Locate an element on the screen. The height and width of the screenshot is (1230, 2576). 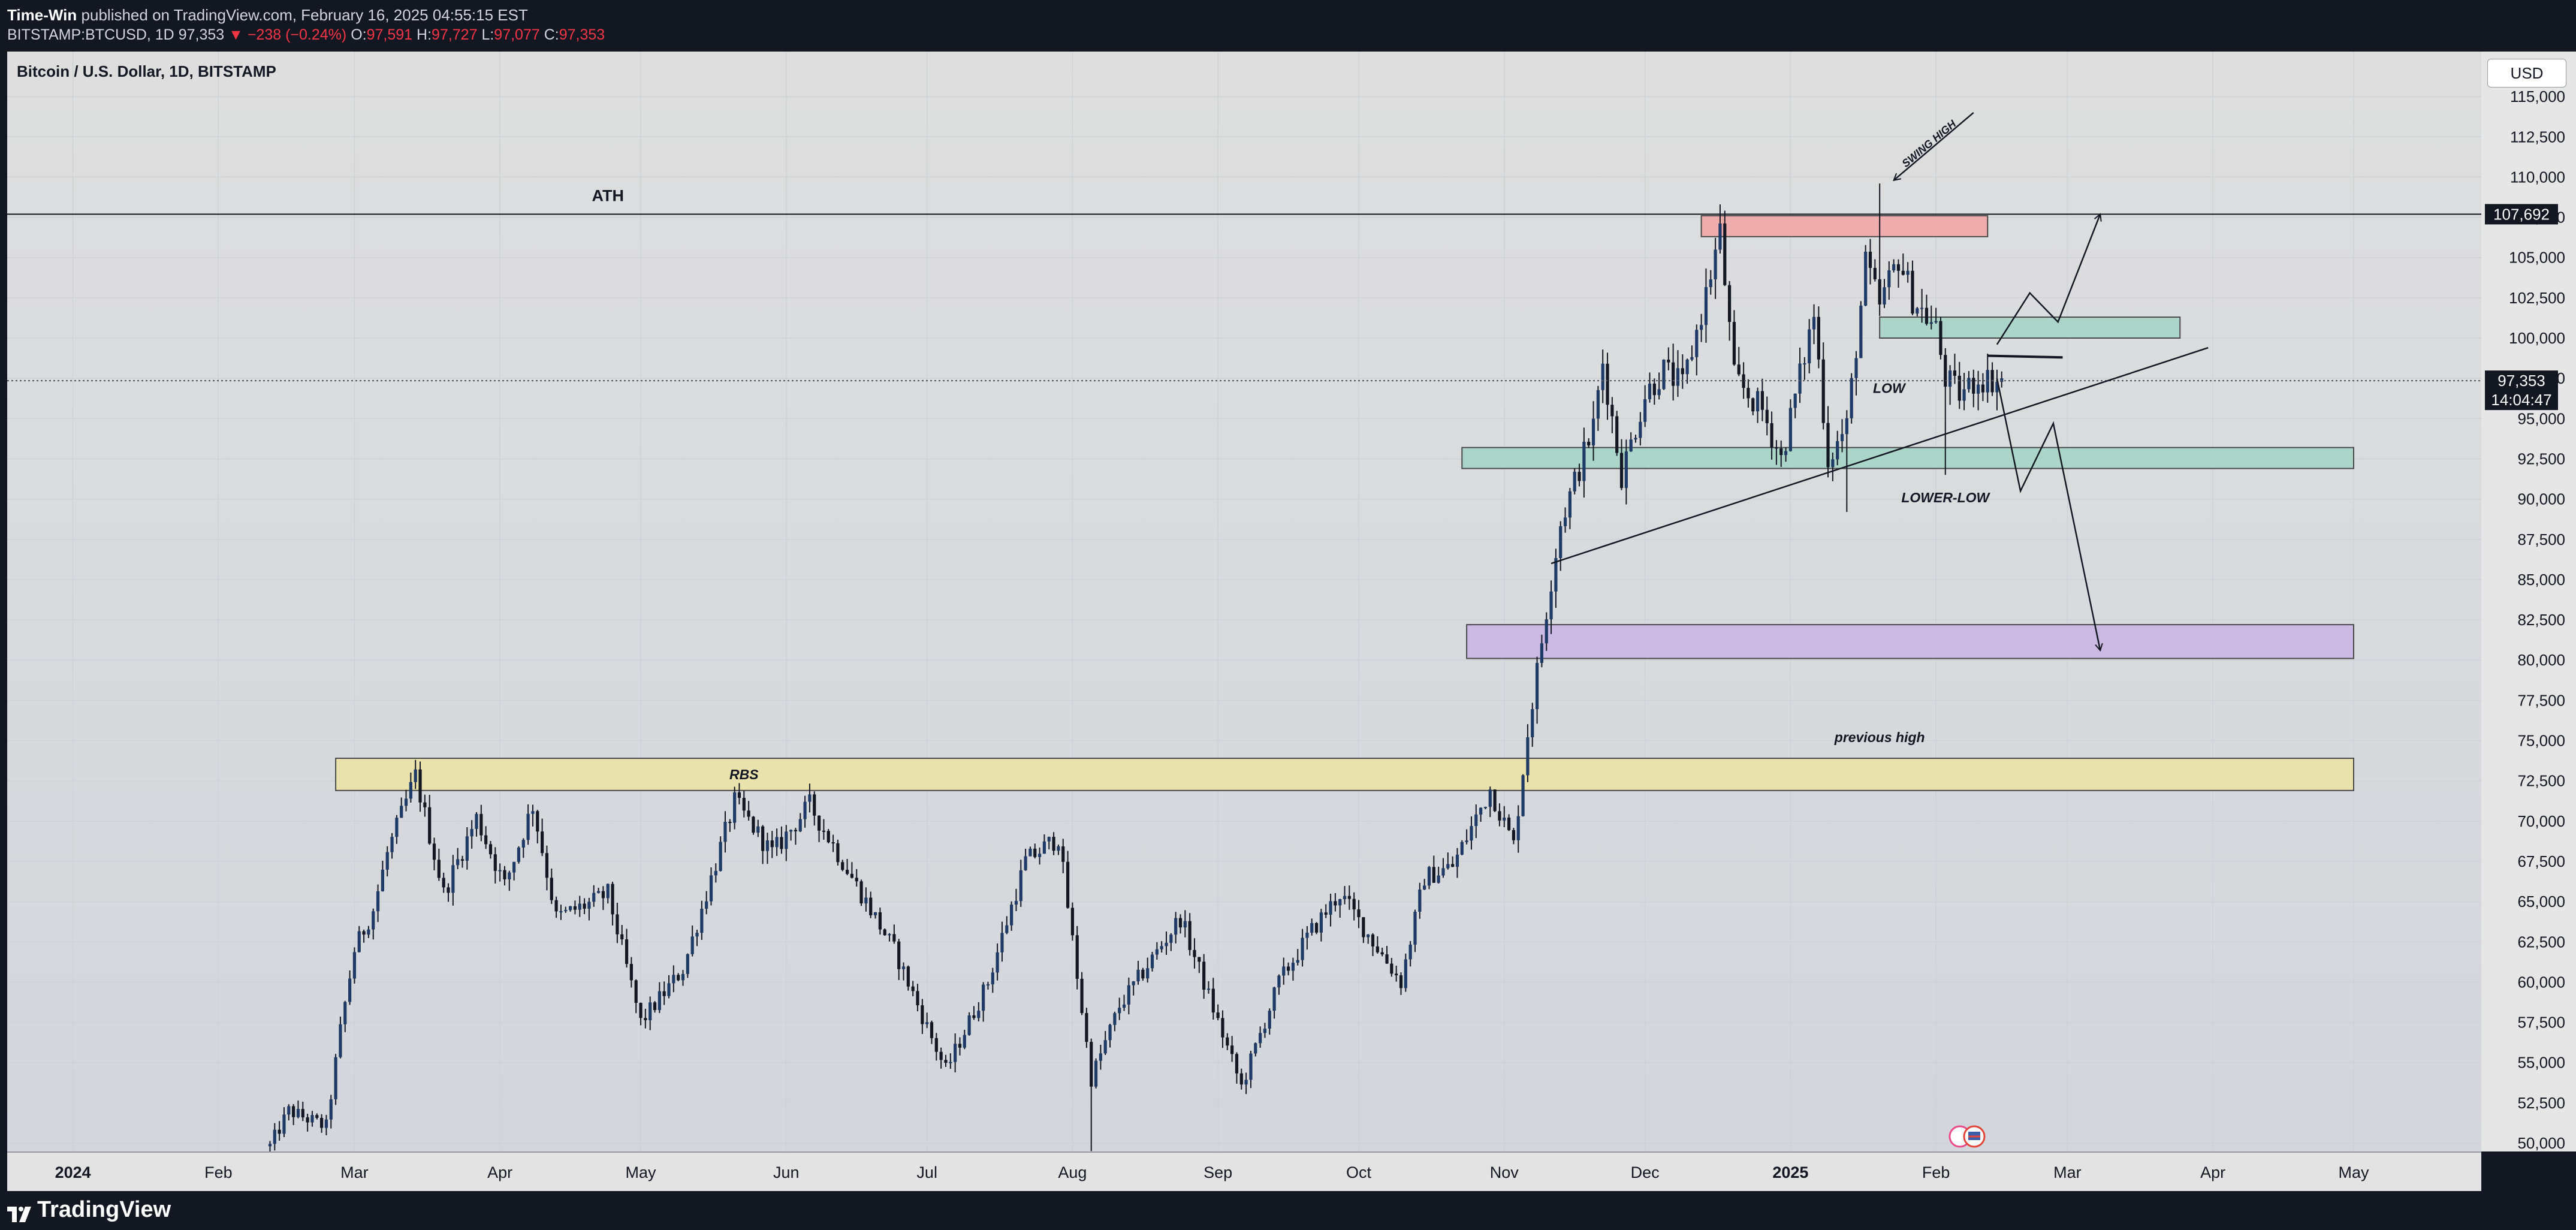
annotation-rbs: RBS is located at coordinates (744, 774).